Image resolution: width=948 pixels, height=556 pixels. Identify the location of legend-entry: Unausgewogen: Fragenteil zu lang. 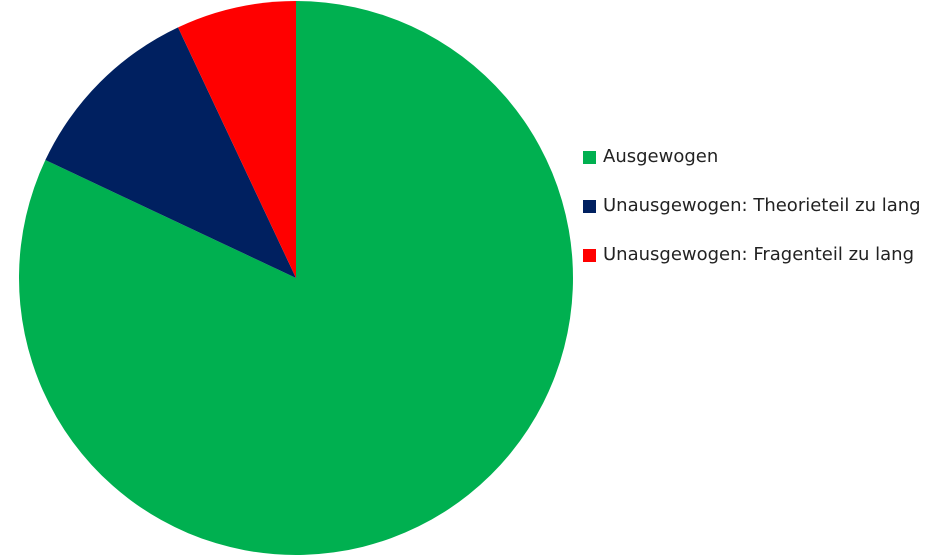
(760, 254).